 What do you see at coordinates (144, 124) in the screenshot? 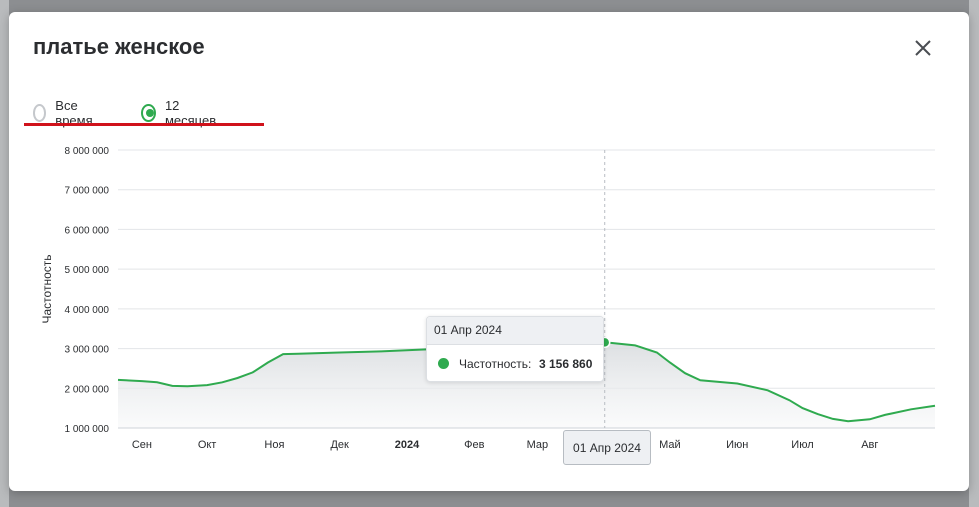
I see `highlight-underline` at bounding box center [144, 124].